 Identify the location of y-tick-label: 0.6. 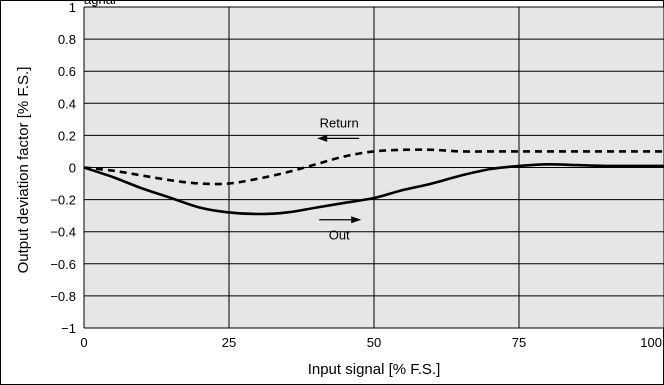
(67, 71).